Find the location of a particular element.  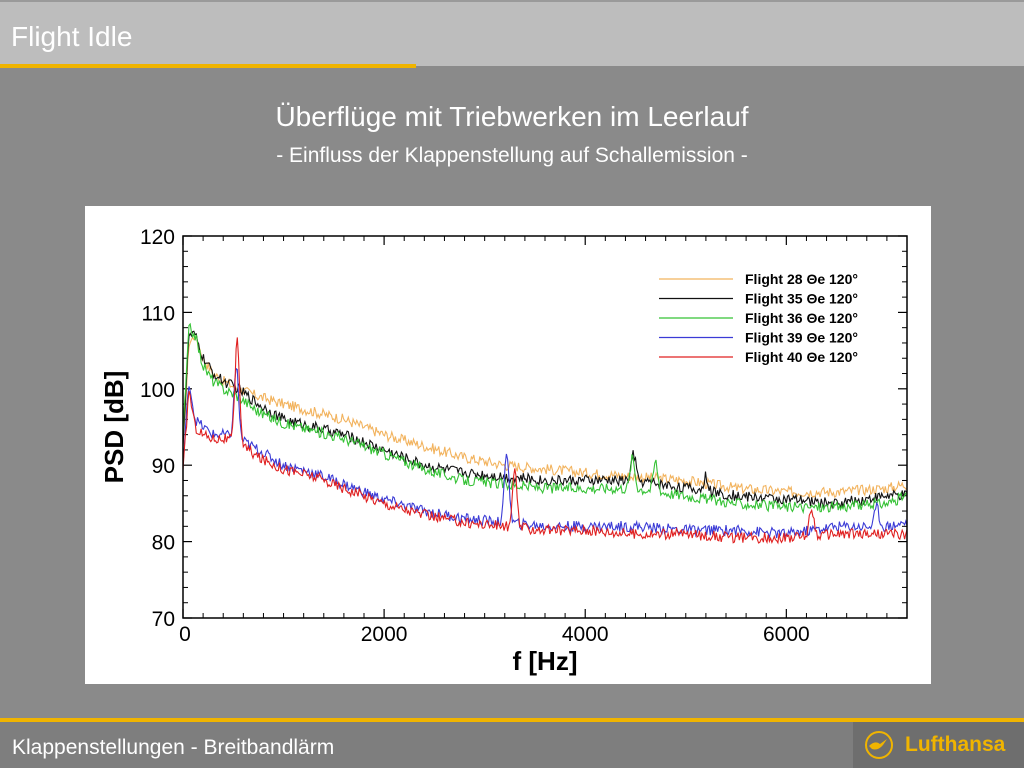

y-tick-label: 100 is located at coordinates (157, 390).